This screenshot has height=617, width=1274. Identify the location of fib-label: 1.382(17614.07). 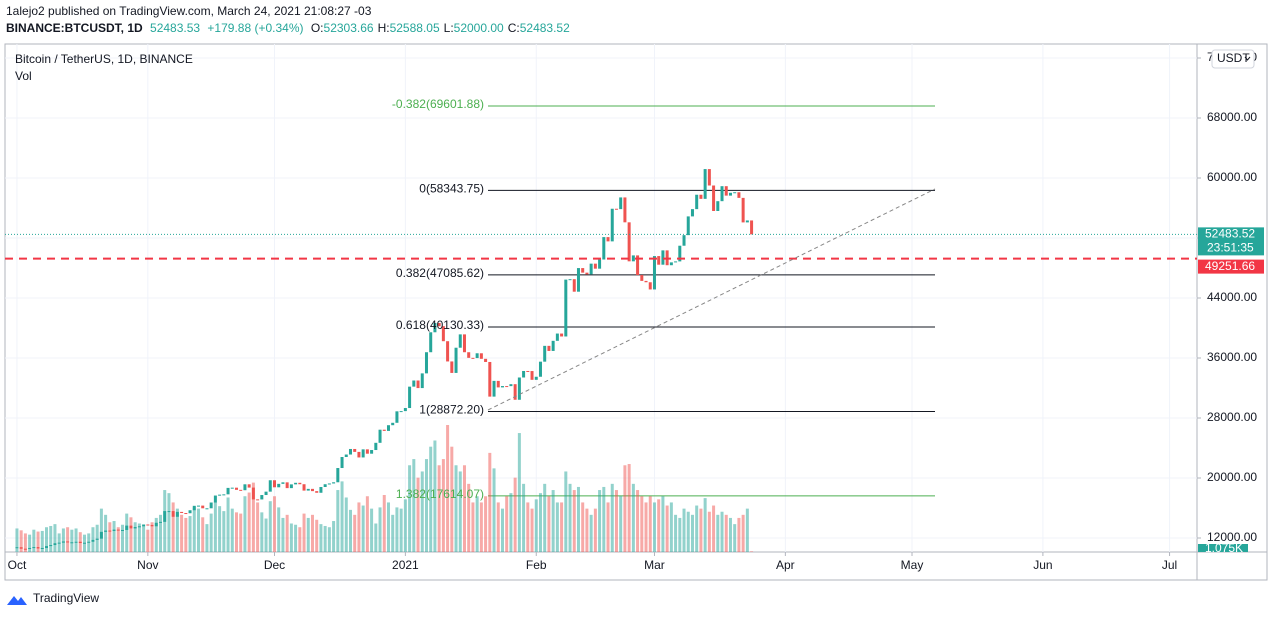
(440, 494).